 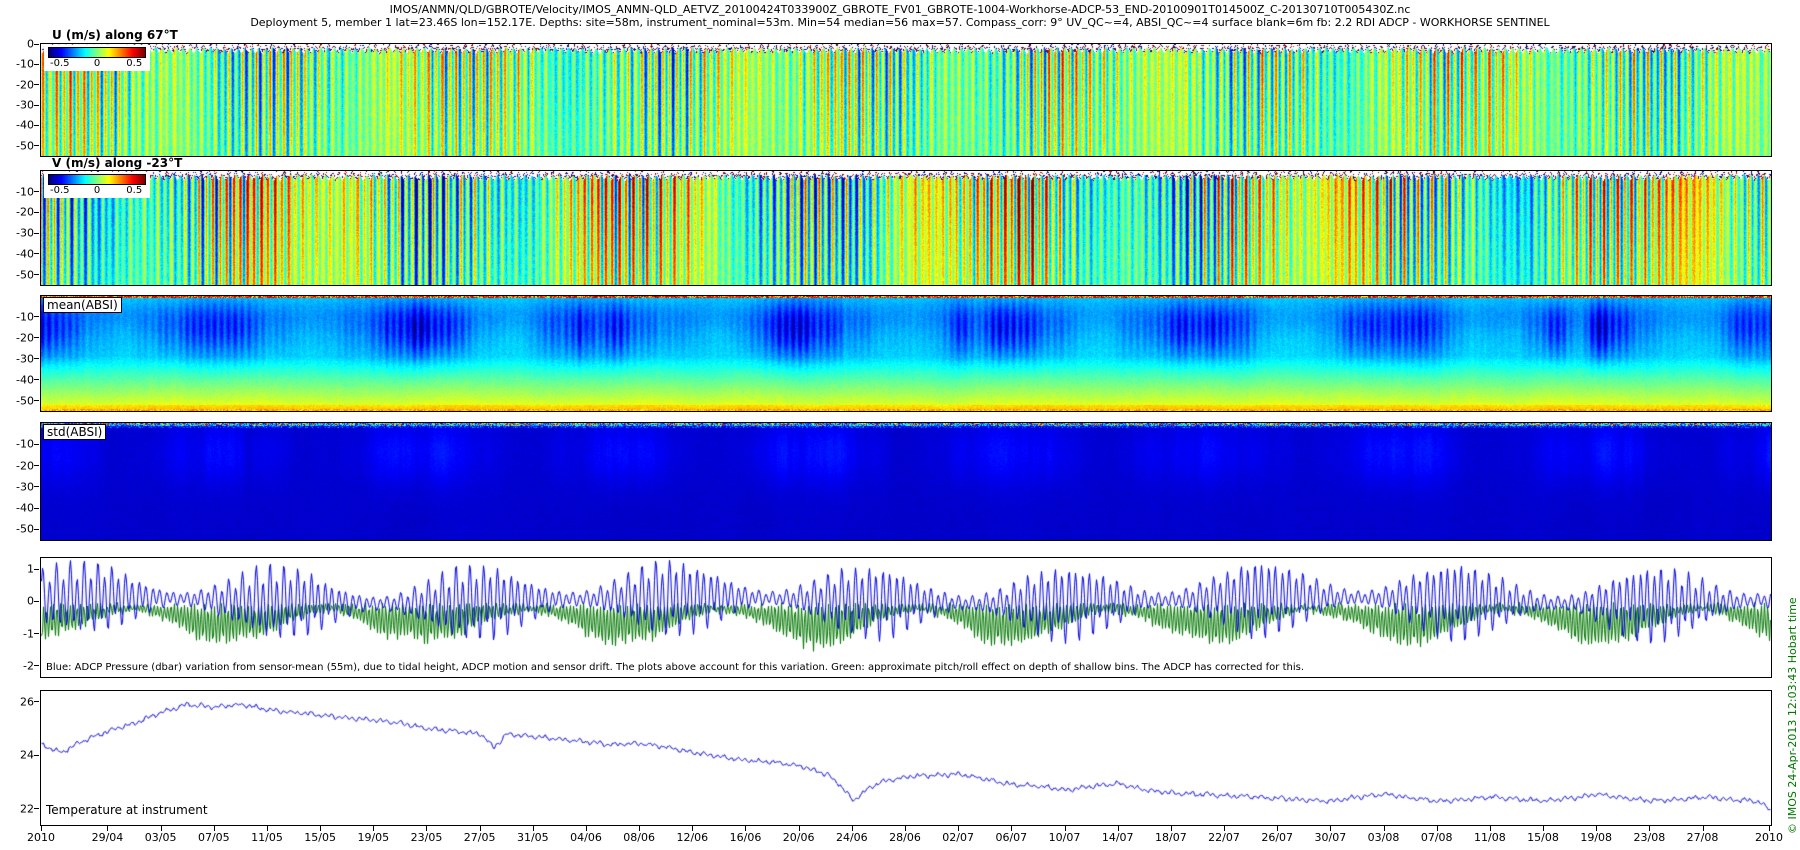 I want to click on imos-copyright-watermark: © IMOS 24-Apr-2013 12:03:43 Hobart time, so click(x=1792, y=715).